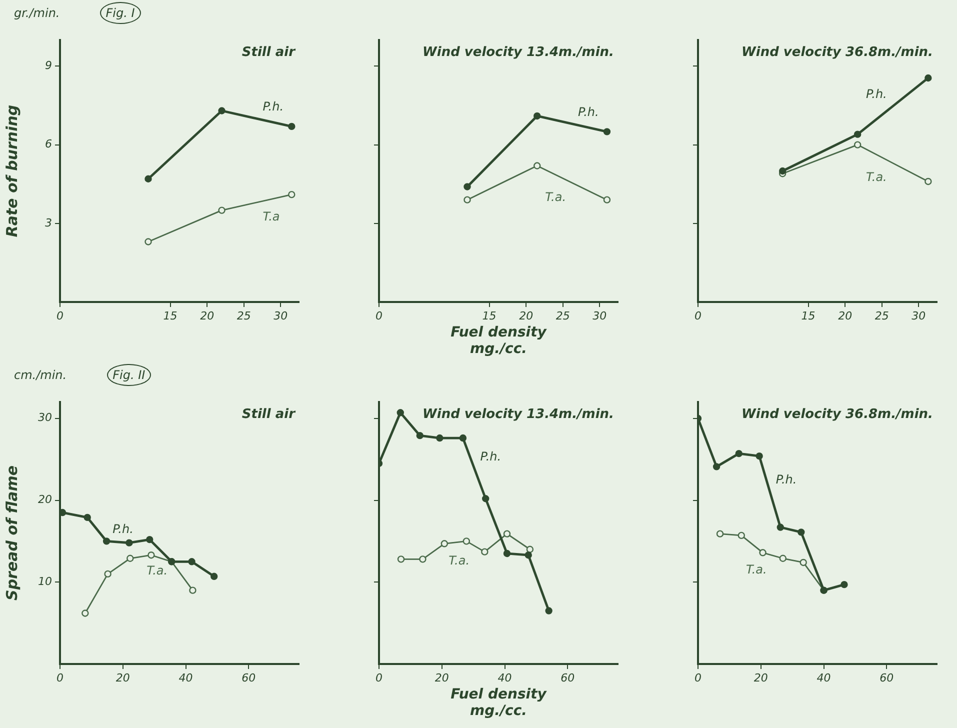 This screenshot has height=728, width=957. I want to click on y-tick-label: 9, so click(48, 65).